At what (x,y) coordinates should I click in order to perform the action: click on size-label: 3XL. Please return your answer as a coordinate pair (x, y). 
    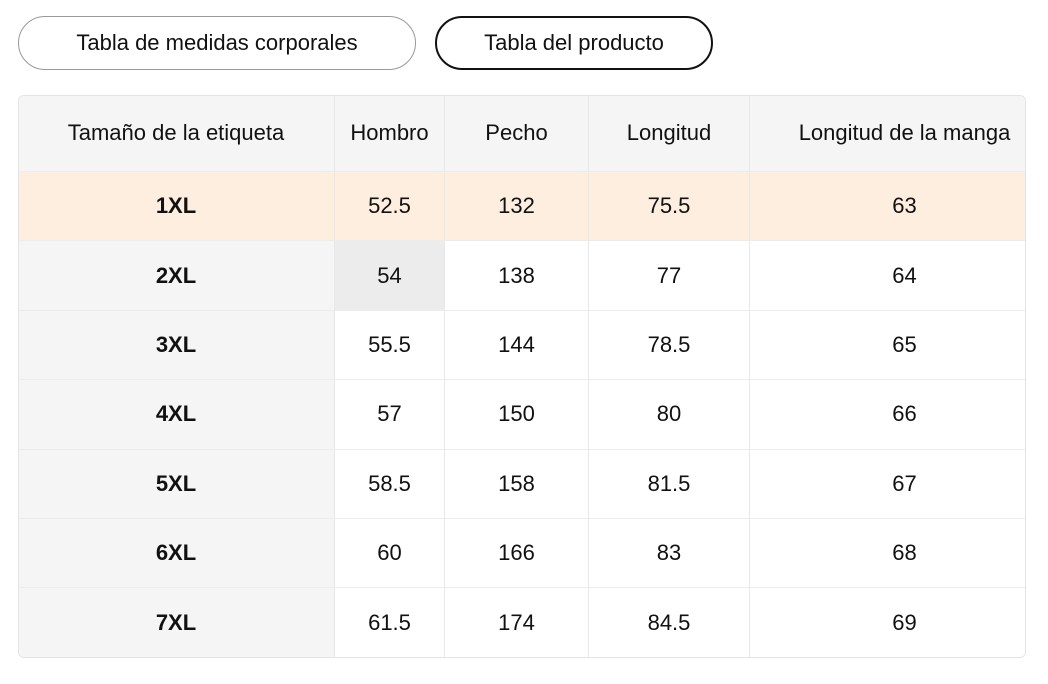
    Looking at the image, I should click on (177, 345).